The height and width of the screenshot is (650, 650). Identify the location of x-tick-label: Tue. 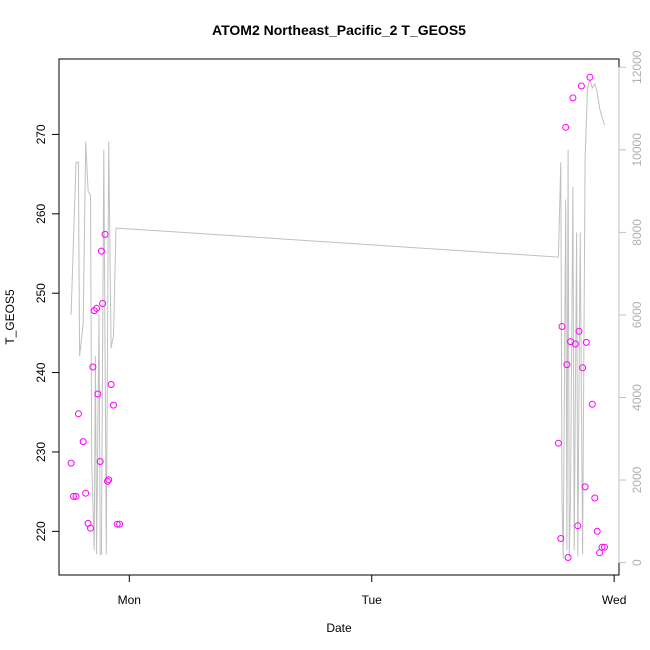
(372, 600).